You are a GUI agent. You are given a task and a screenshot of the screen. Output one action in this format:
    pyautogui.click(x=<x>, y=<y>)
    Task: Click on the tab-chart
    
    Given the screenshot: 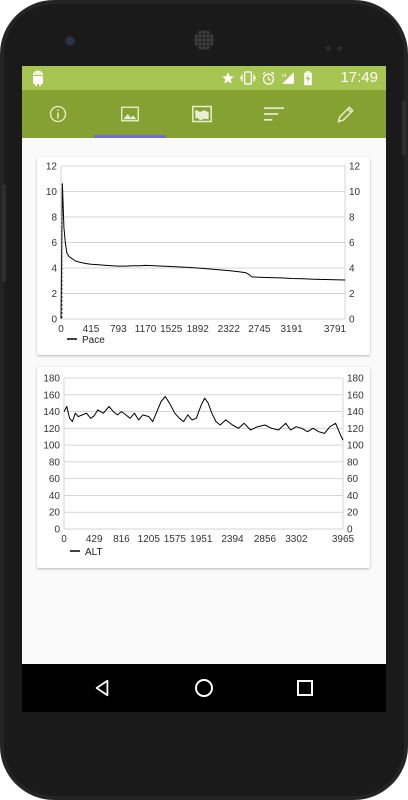 What is the action you would take?
    pyautogui.click(x=130, y=114)
    